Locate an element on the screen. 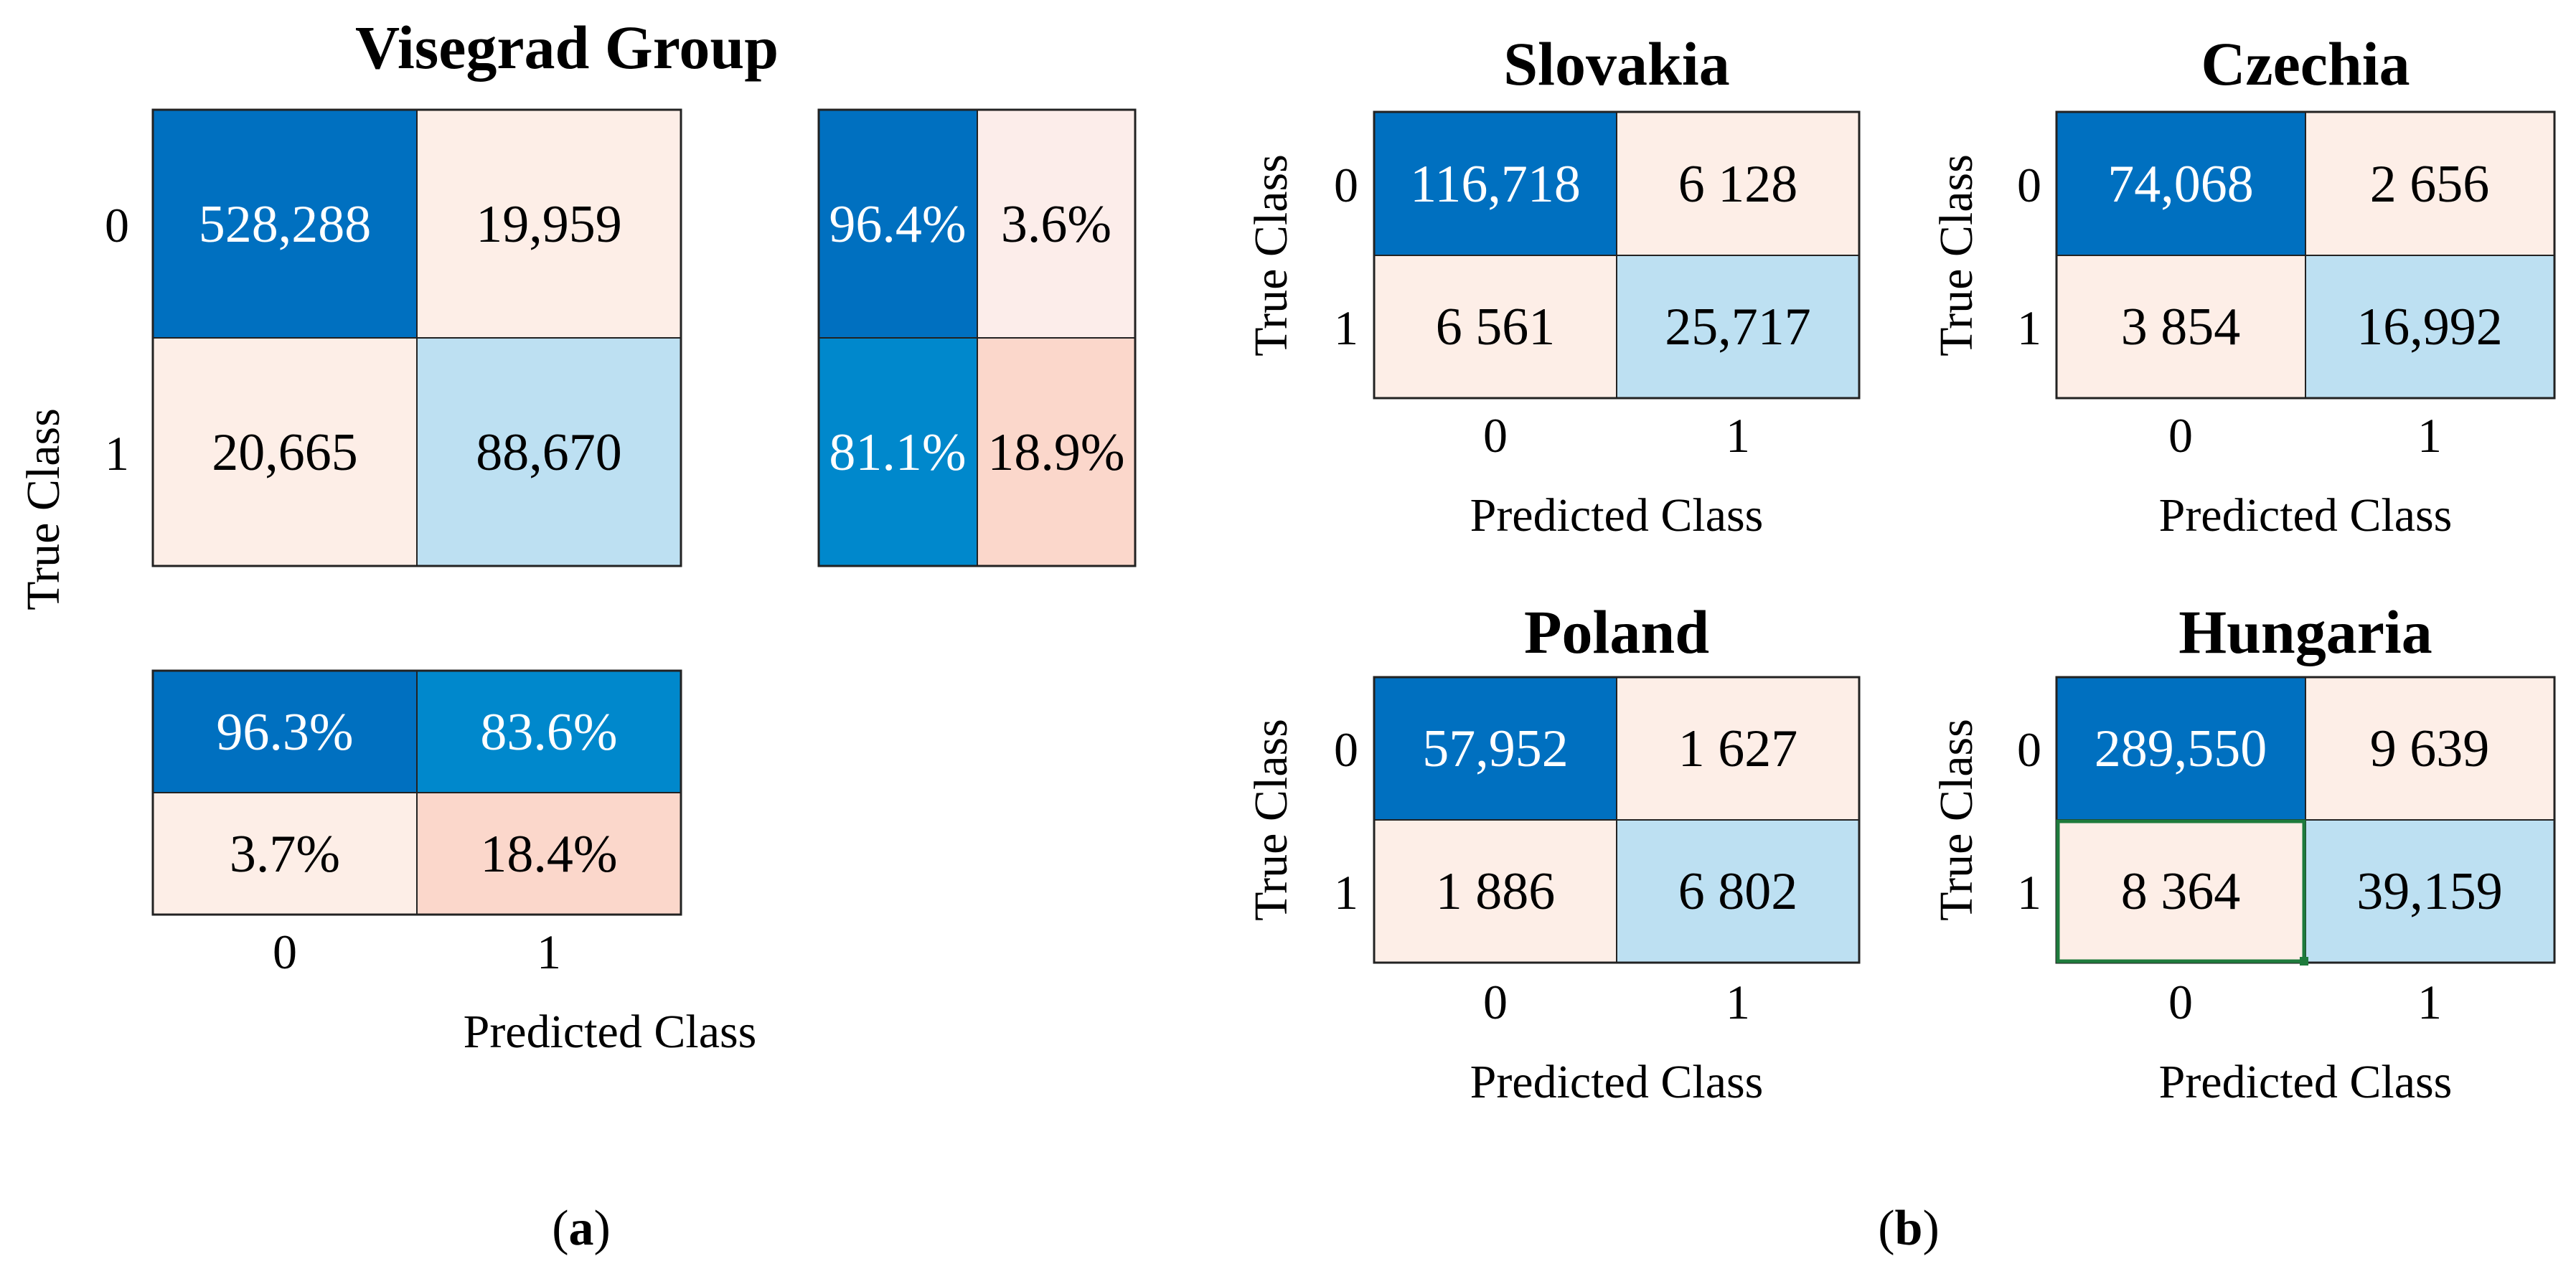 This screenshot has width=2576, height=1284. cell-label: 74,068 is located at coordinates (2180, 184).